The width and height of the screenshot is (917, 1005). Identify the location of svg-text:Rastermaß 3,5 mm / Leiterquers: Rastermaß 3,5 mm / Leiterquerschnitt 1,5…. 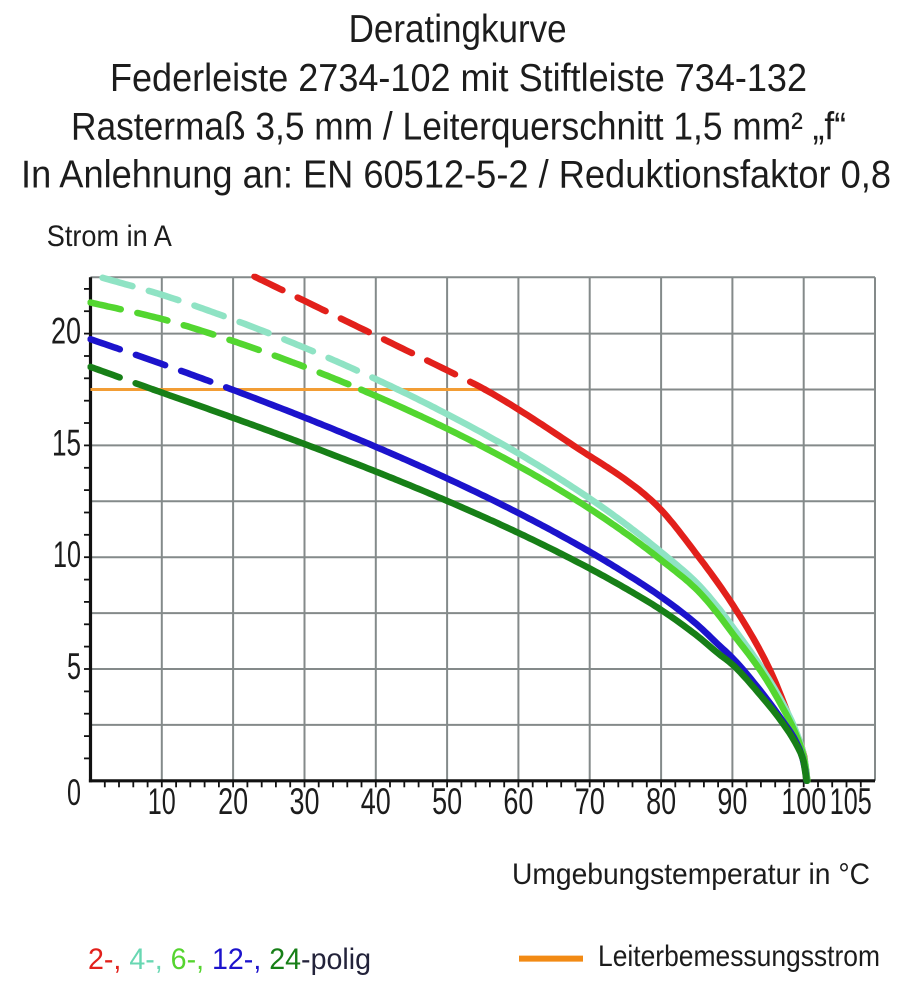
(458, 127).